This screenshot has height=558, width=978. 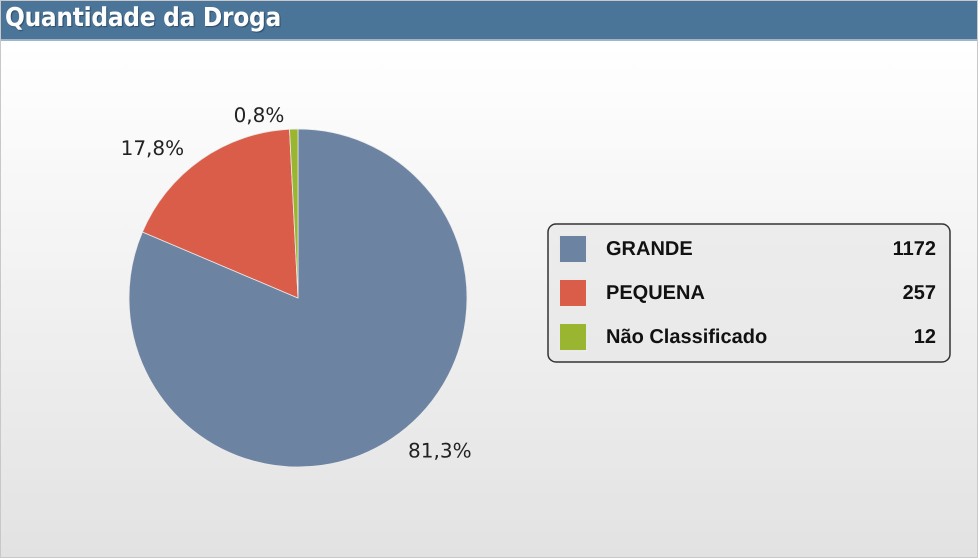 I want to click on data-label: 81,3%, so click(x=440, y=450).